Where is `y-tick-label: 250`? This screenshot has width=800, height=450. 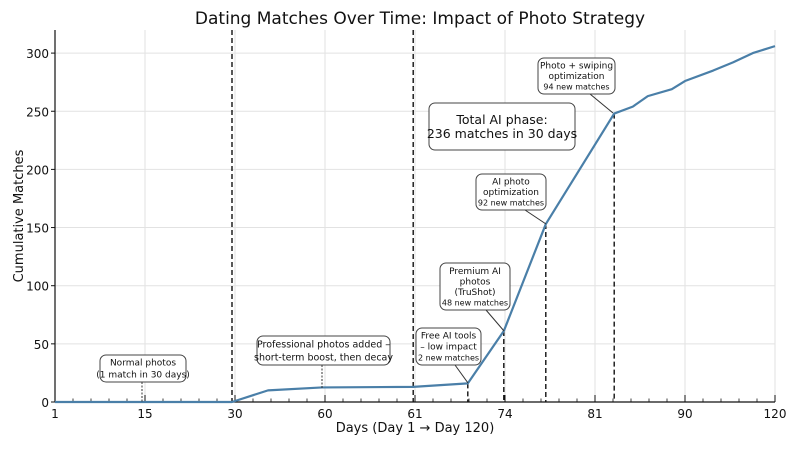 y-tick-label: 250 is located at coordinates (37, 112).